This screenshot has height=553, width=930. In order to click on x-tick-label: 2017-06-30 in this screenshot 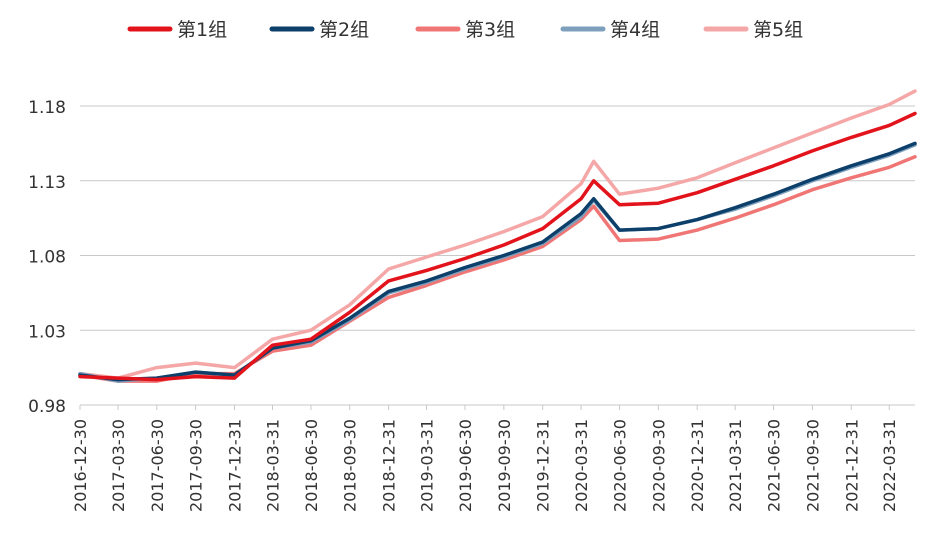, I will do `click(157, 465)`.